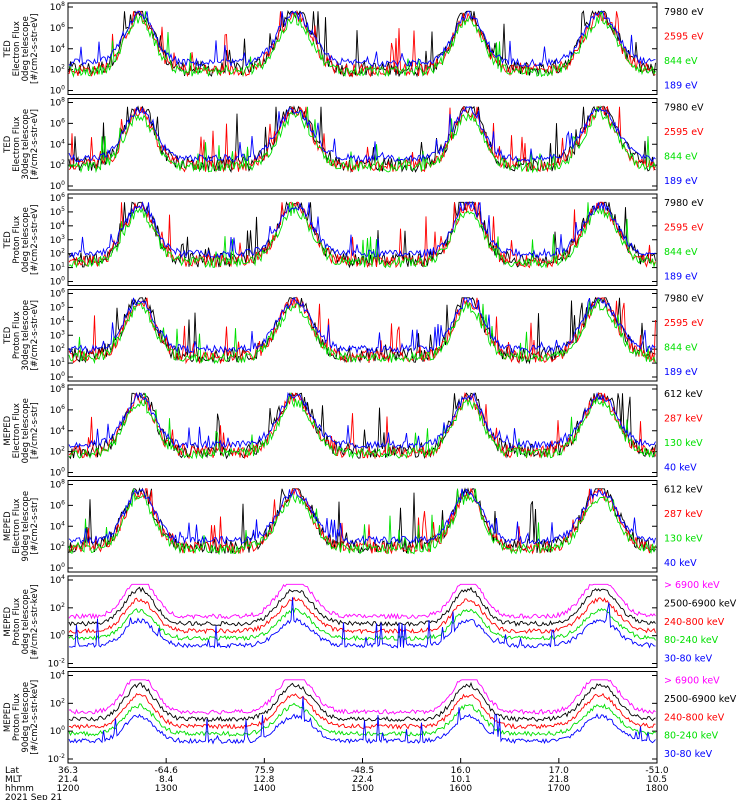 This screenshot has width=750, height=800. What do you see at coordinates (688, 754) in the screenshot?
I see `legend-entry: 30-80 keV` at bounding box center [688, 754].